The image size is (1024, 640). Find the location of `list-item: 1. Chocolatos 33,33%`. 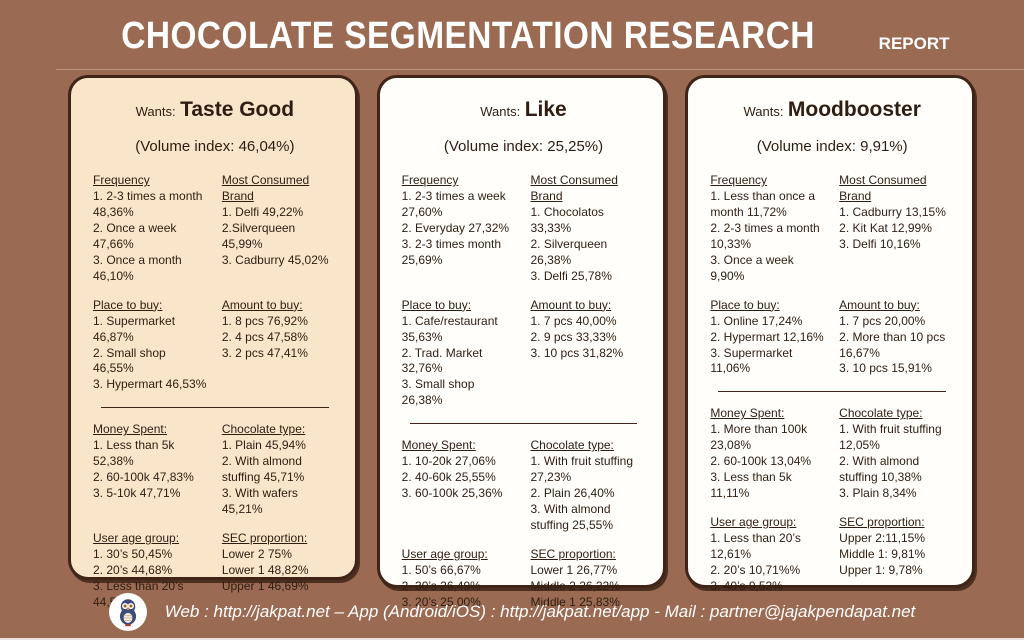

list-item: 1. Chocolatos 33,33% is located at coordinates (567, 219).